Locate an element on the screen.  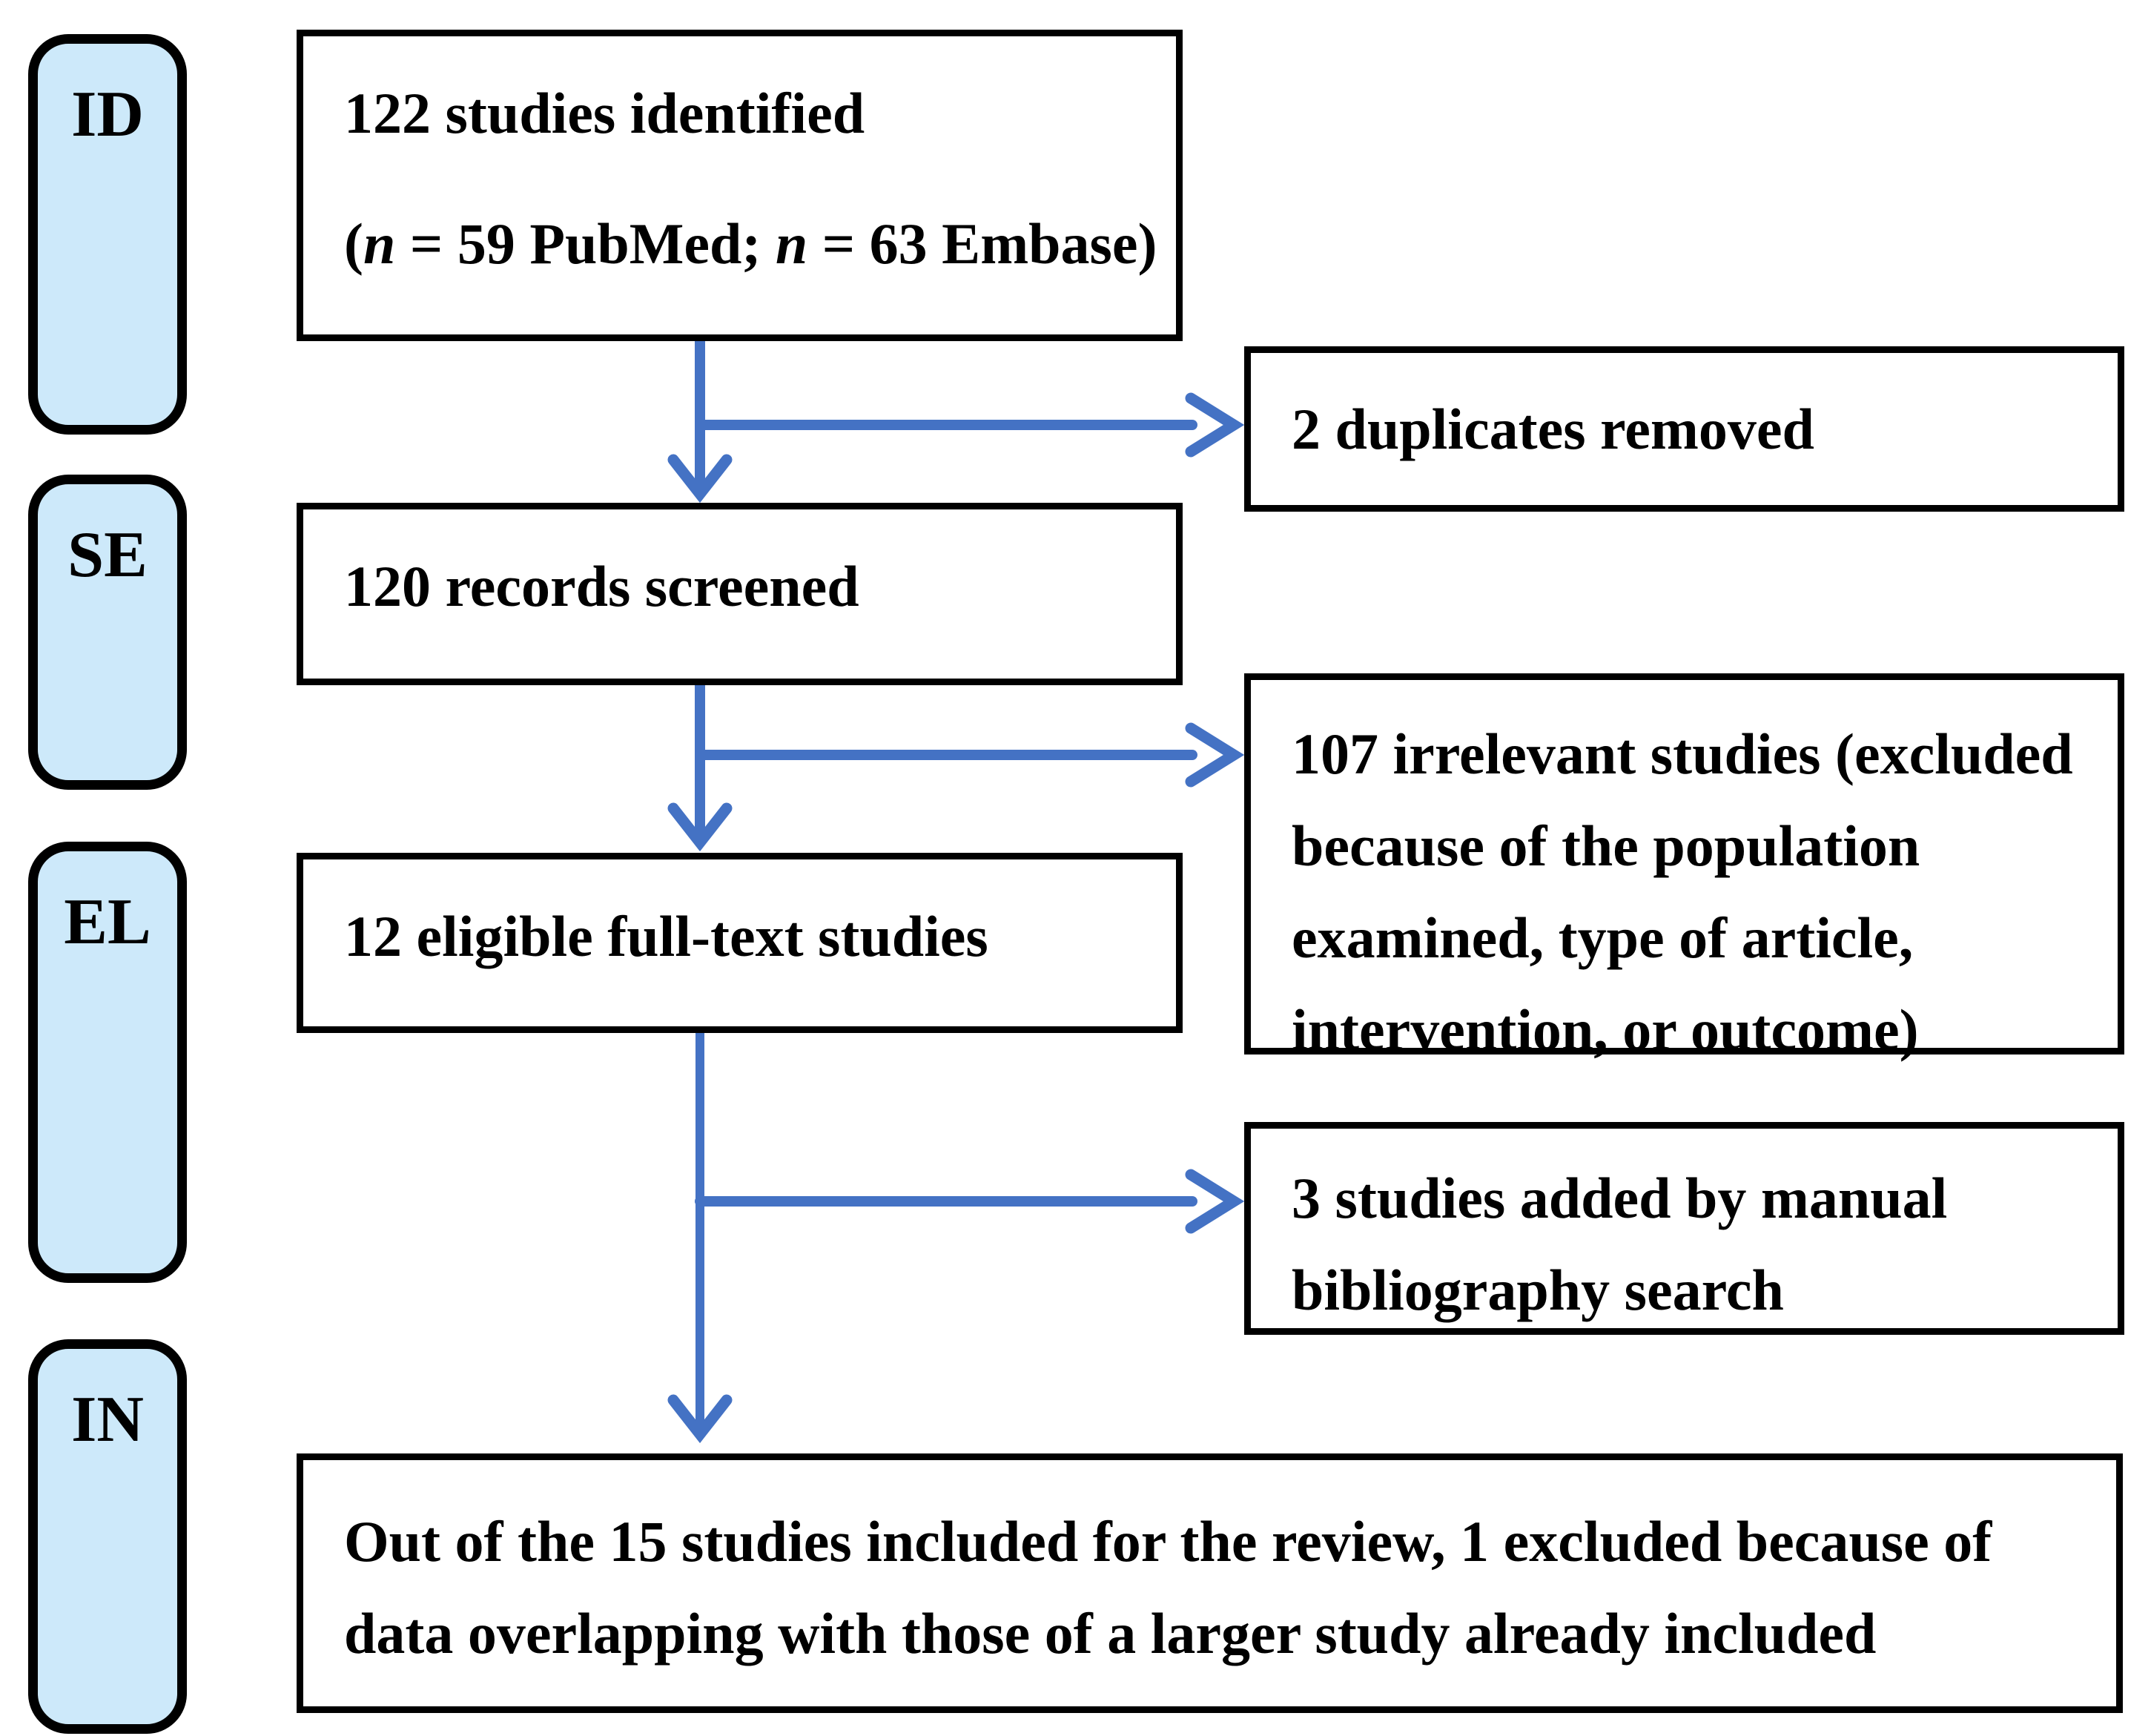
box-records-screened: 120 records screened is located at coordinates (740, 594).